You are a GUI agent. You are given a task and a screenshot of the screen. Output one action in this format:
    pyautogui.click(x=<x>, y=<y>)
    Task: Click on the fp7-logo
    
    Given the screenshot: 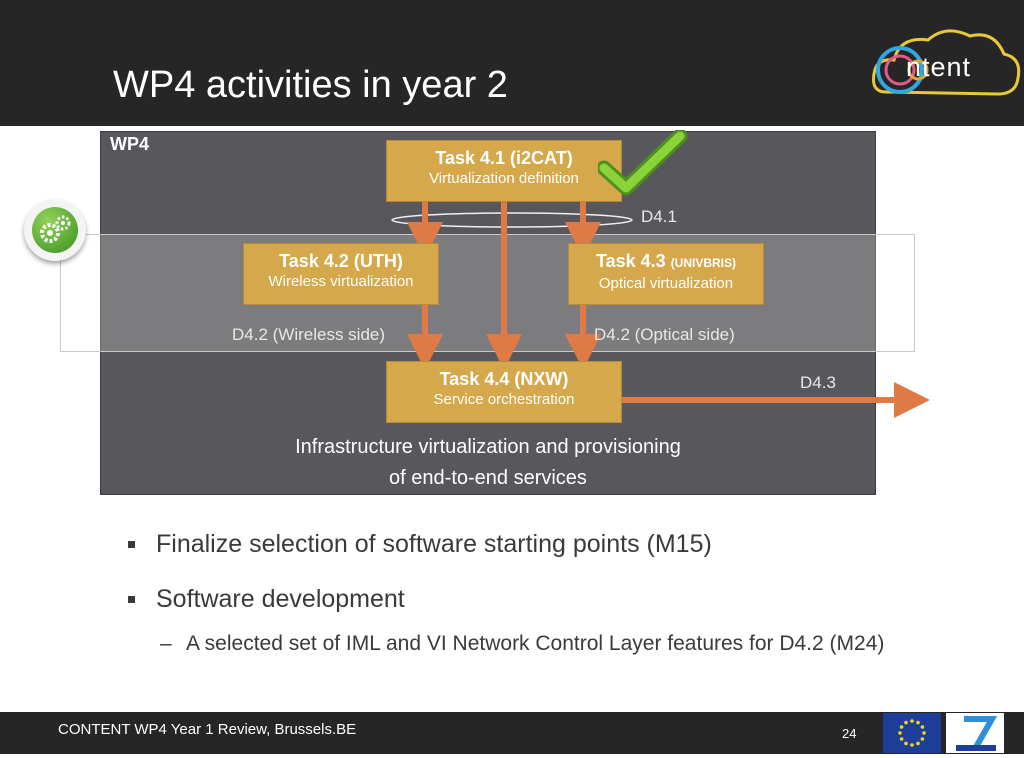 What is the action you would take?
    pyautogui.click(x=975, y=733)
    